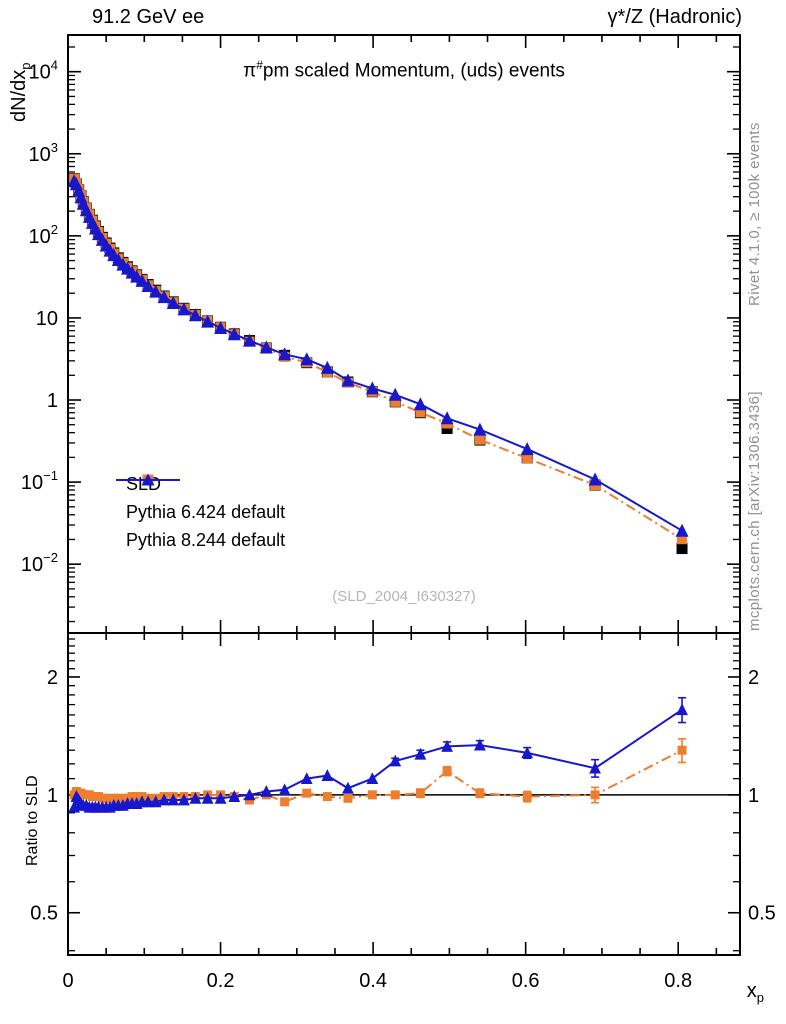  I want to click on y-tick-label: 10⁴, so click(43, 71).